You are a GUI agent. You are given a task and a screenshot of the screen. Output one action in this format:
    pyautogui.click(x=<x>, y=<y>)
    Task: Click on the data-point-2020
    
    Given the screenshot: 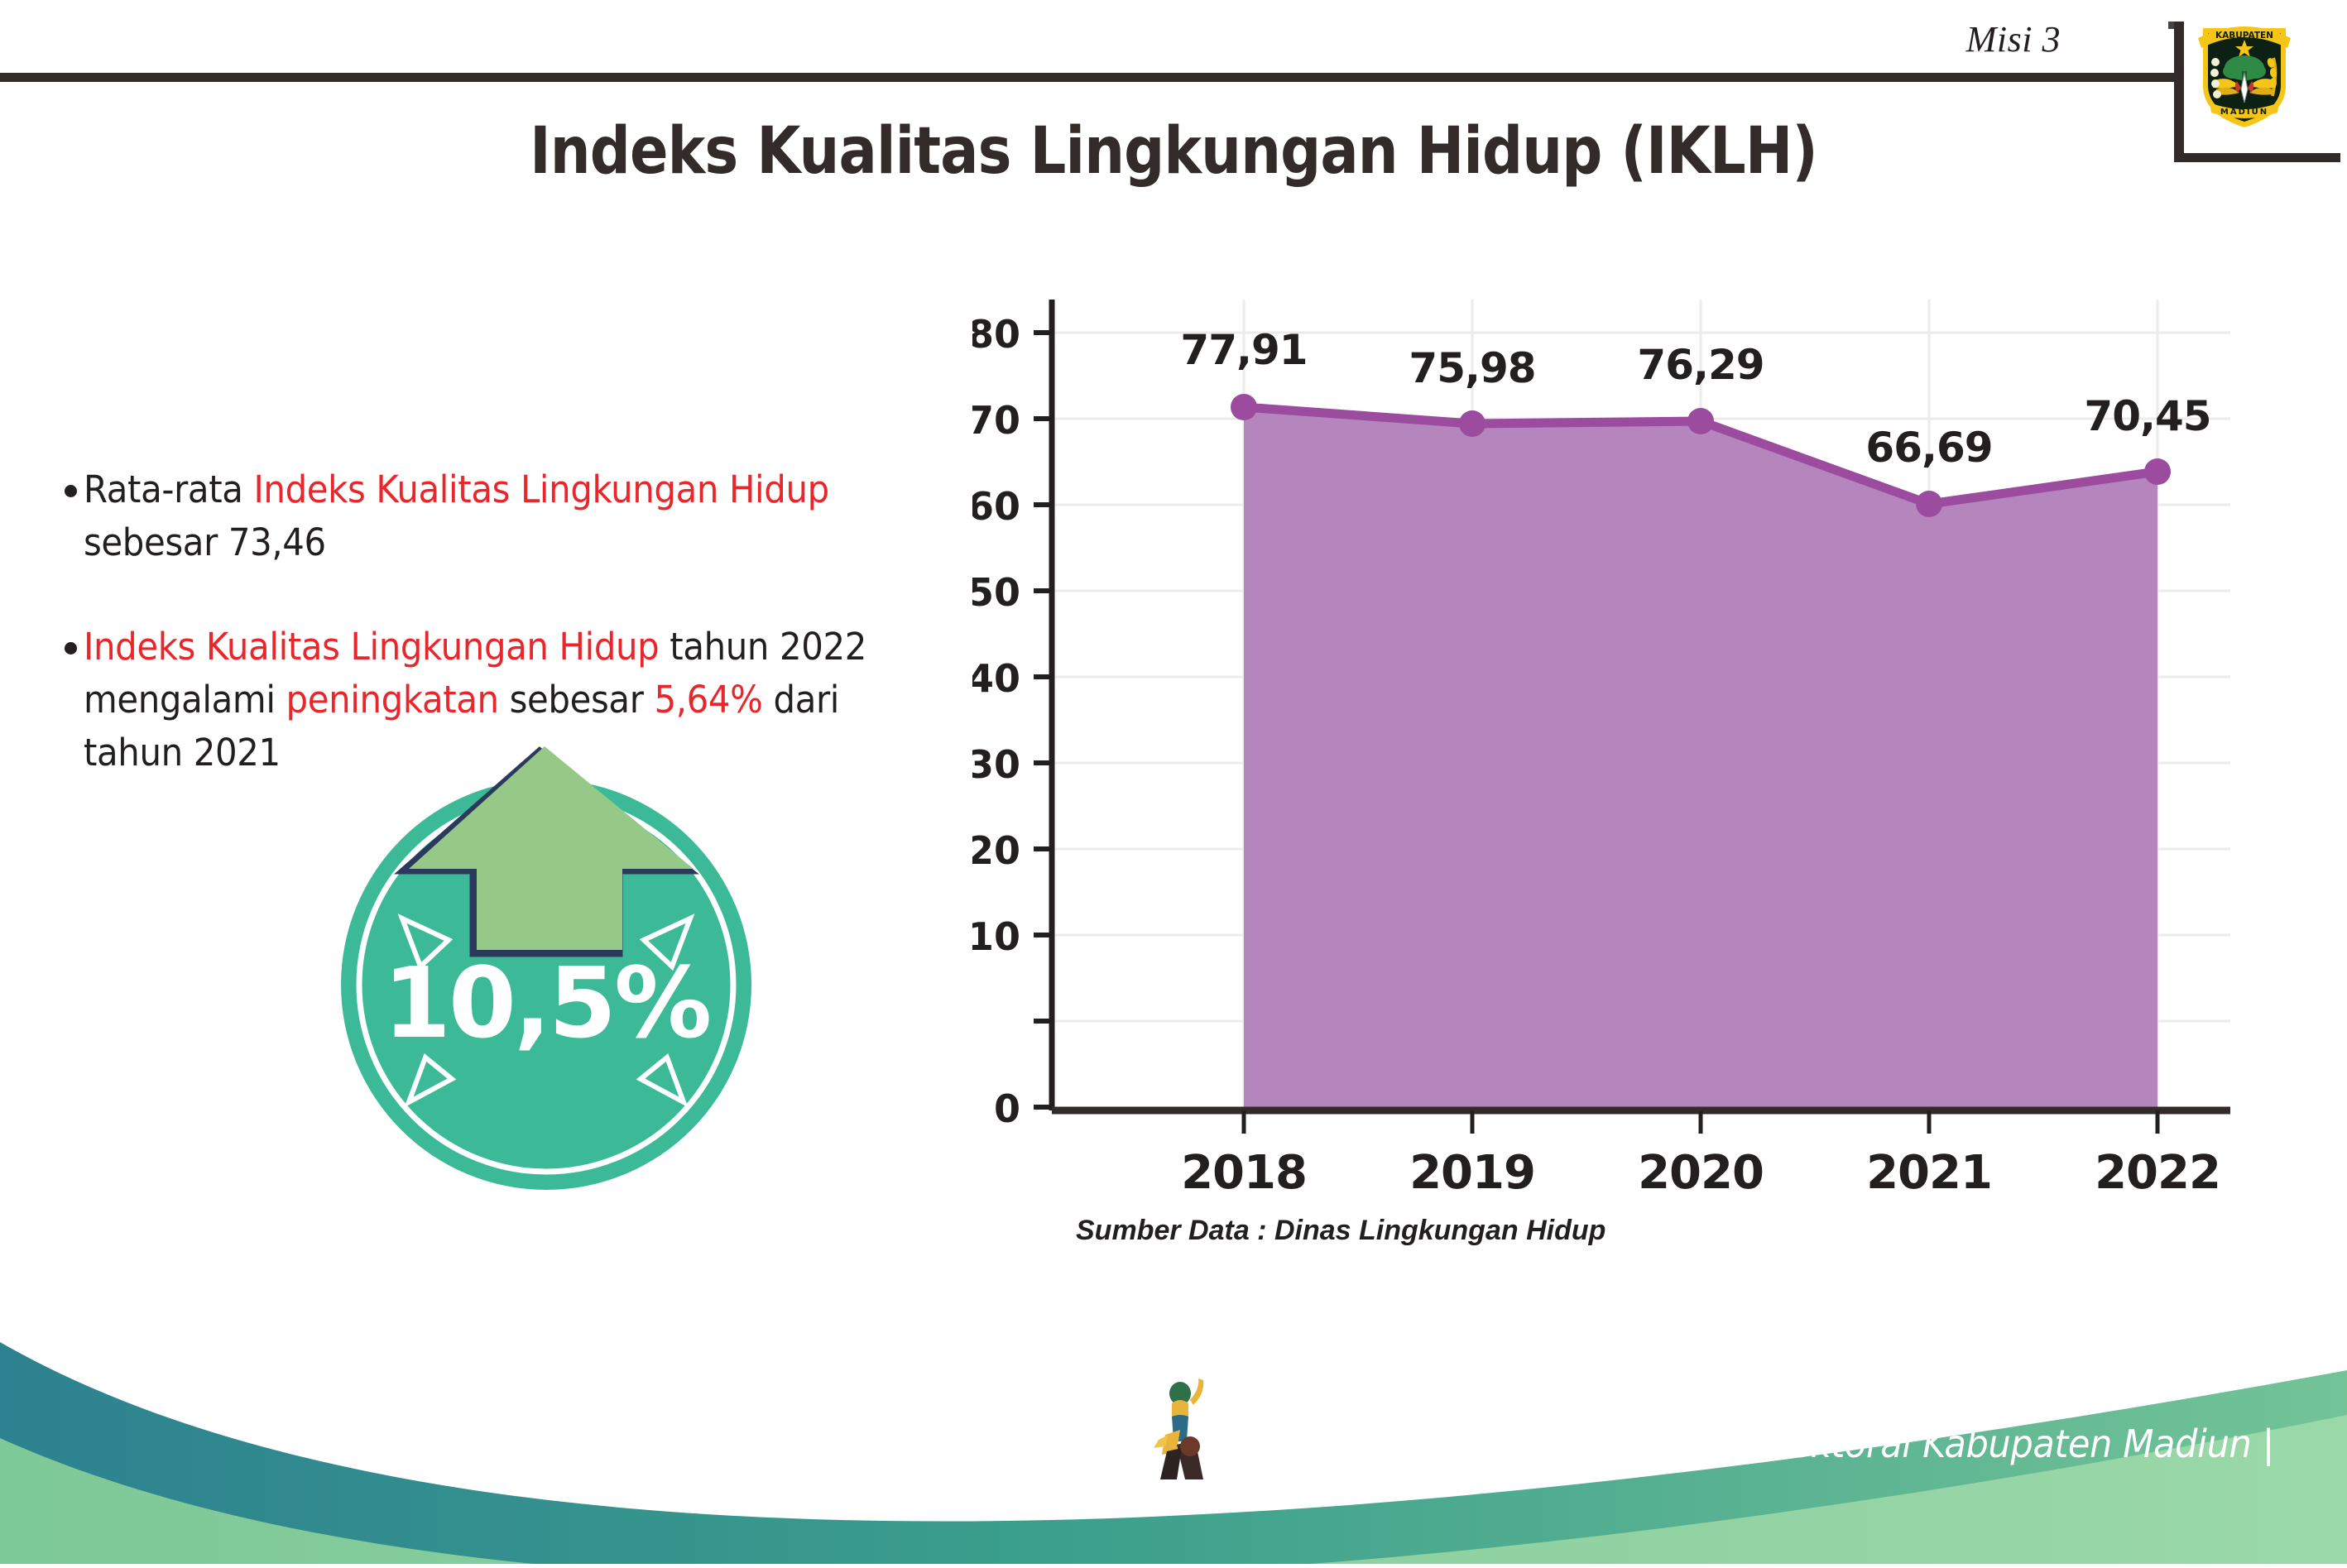 What is the action you would take?
    pyautogui.click(x=1700, y=421)
    